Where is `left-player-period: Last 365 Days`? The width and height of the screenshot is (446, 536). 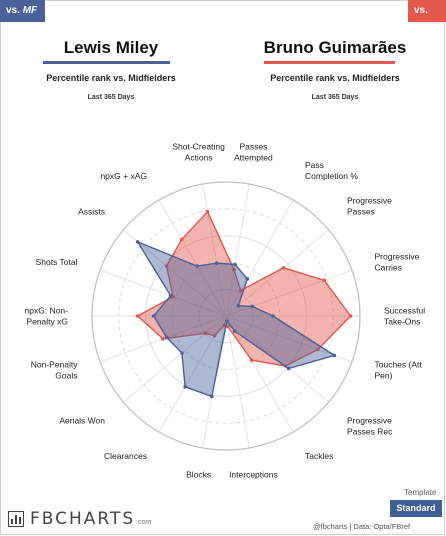
left-player-period: Last 365 Days is located at coordinates (111, 97).